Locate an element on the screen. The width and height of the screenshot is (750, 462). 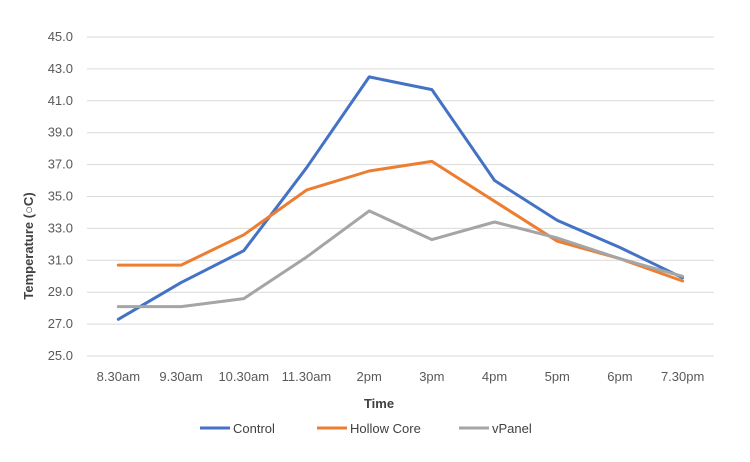
y-tick-label: 31.0 is located at coordinates (60, 259).